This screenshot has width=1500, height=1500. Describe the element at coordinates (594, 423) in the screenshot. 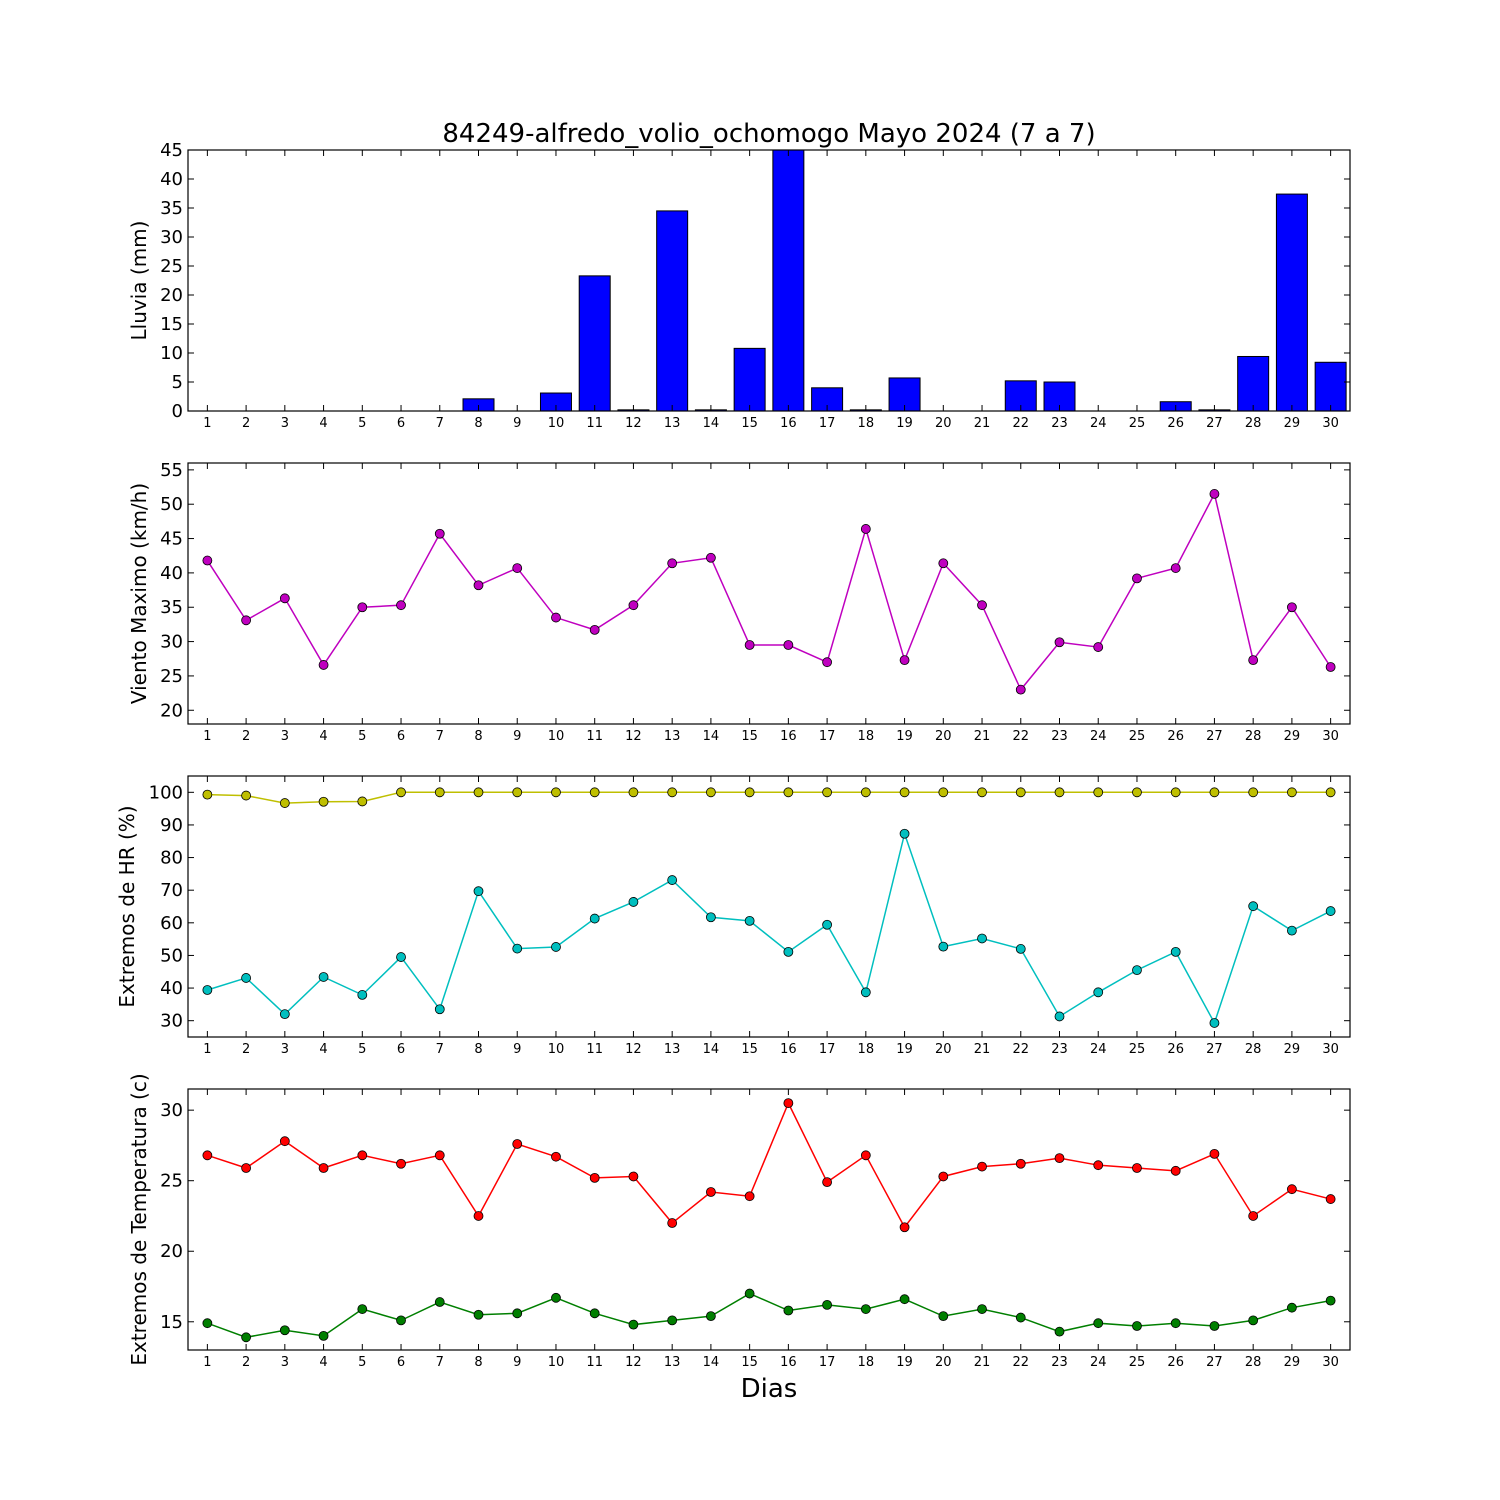

I see `x-tick-label: 11` at that location.